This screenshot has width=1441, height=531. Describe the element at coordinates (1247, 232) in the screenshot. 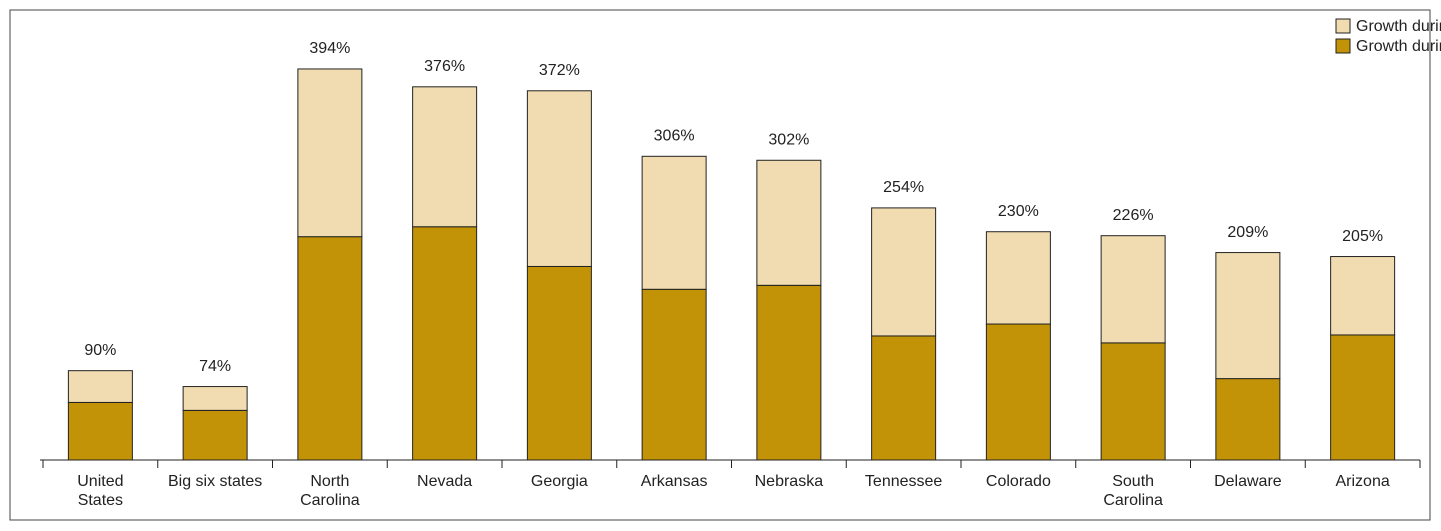

I see `total-label: 209%` at that location.